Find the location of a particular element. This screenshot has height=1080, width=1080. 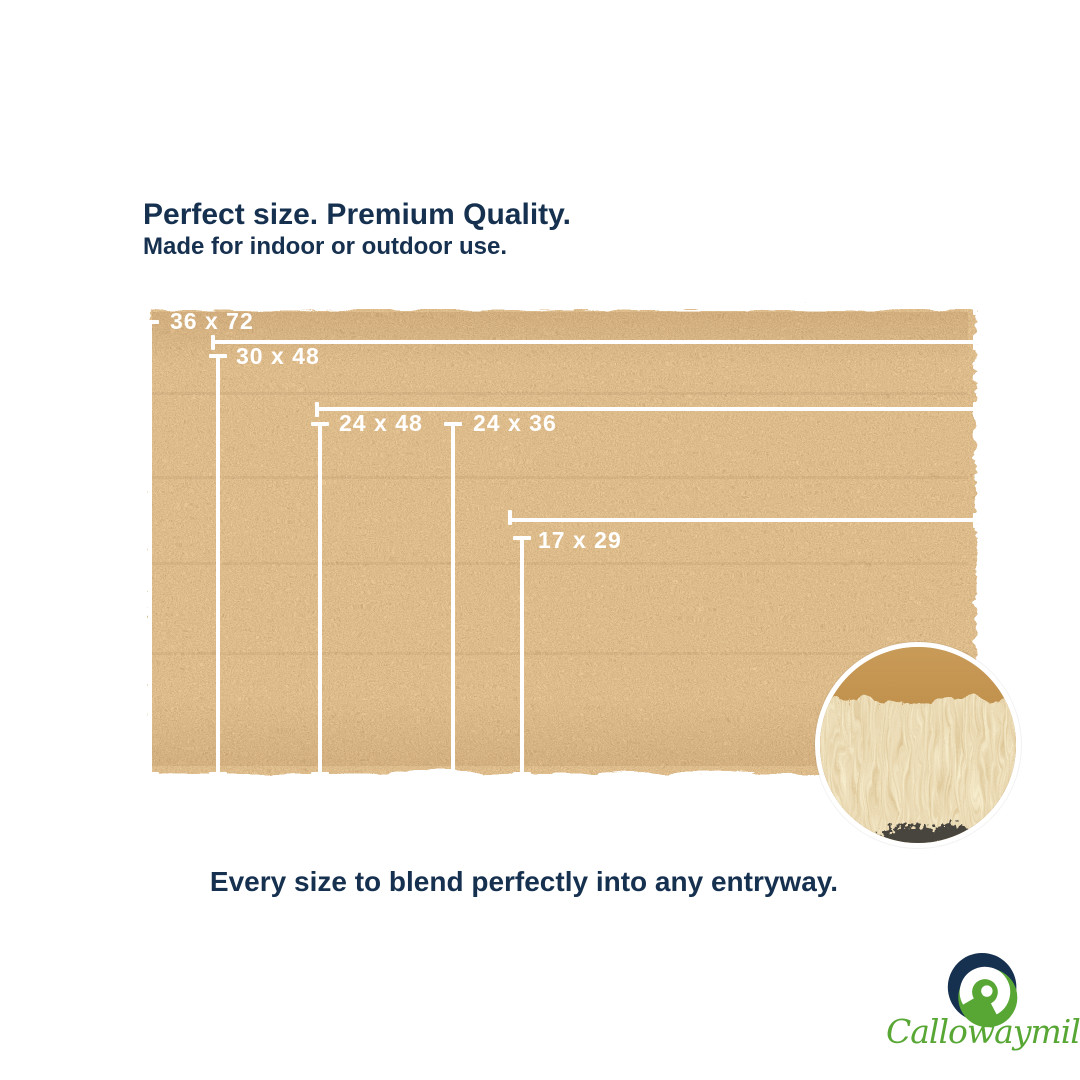

coir-fiber-illustration is located at coordinates (918, 745).